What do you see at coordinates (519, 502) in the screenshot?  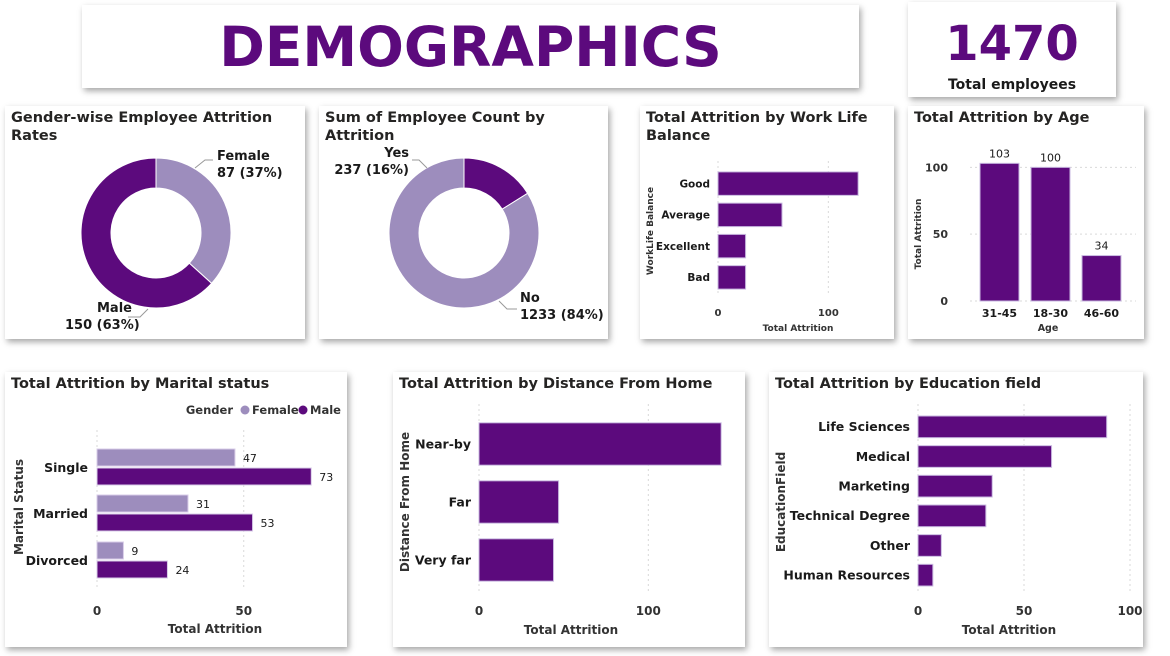 I see `bar-far` at bounding box center [519, 502].